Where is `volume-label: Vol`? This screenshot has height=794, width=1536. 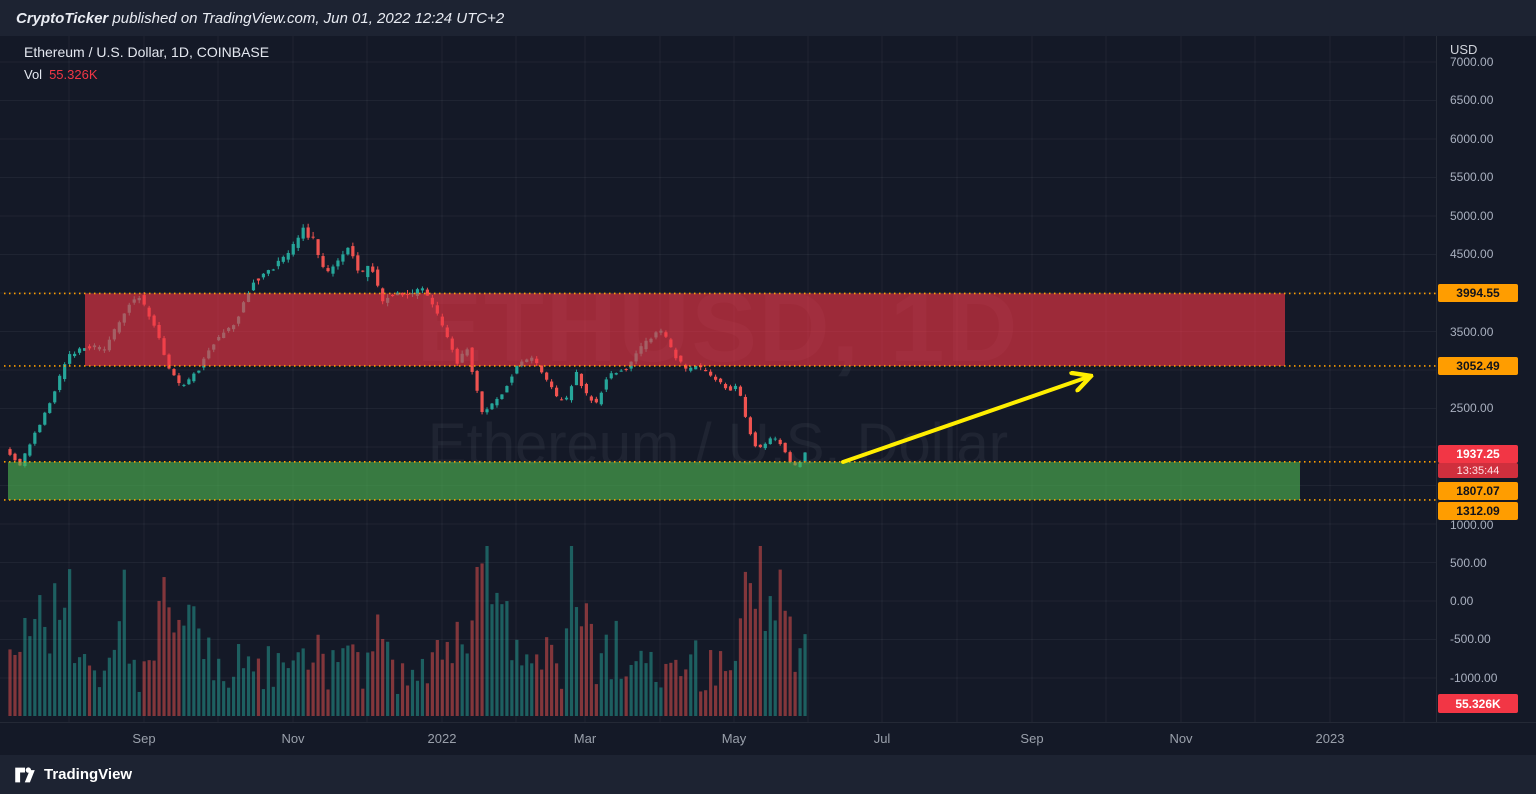
volume-label: Vol is located at coordinates (33, 74).